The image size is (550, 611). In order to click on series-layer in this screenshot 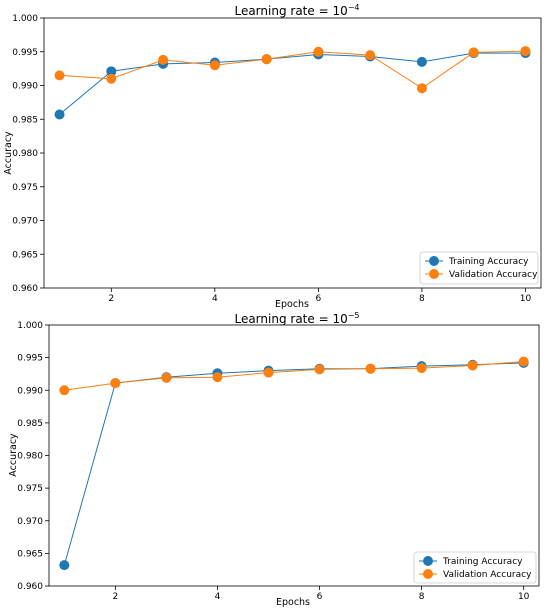, I will do `click(292, 83)`.